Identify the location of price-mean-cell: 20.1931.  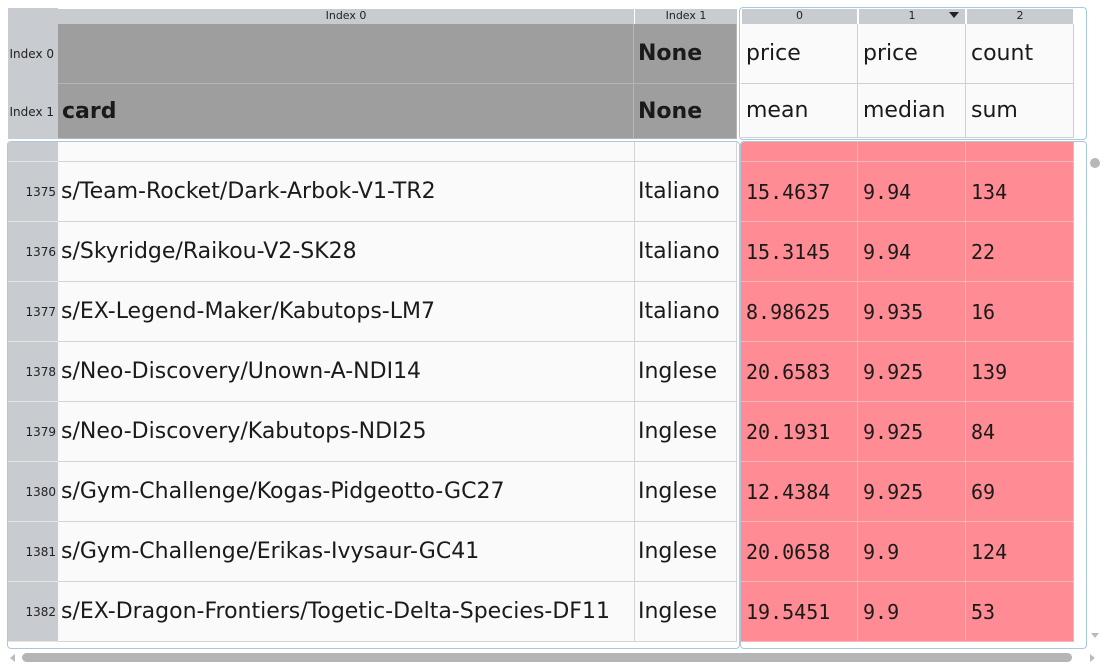
(799, 432).